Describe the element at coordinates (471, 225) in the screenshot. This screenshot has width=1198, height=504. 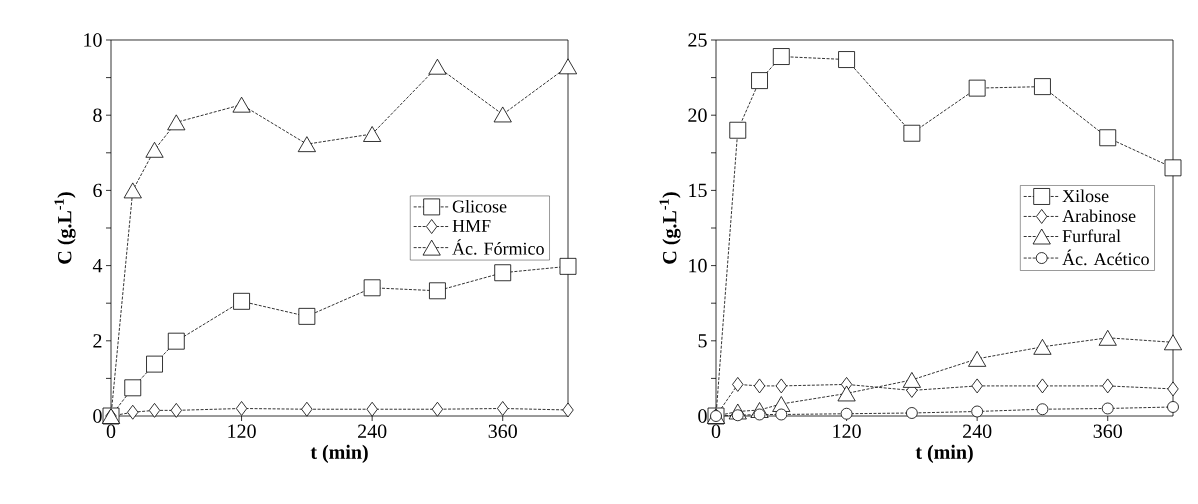
I see `legend-label: HMF` at that location.